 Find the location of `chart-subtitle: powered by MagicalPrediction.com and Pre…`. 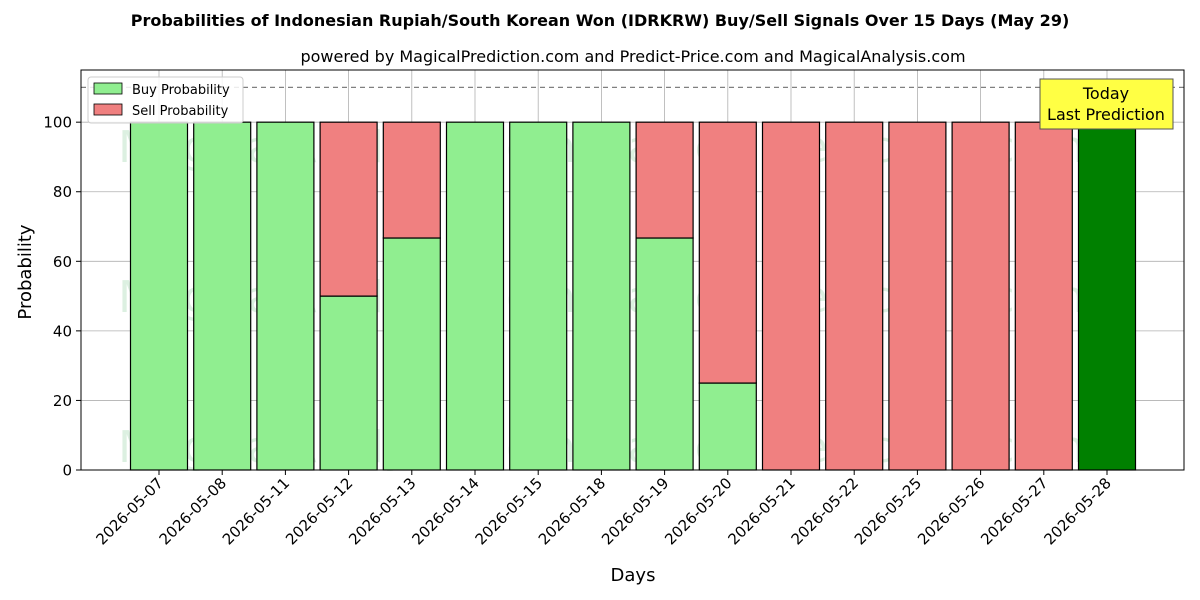

chart-subtitle: powered by MagicalPrediction.com and Pre… is located at coordinates (632, 56).